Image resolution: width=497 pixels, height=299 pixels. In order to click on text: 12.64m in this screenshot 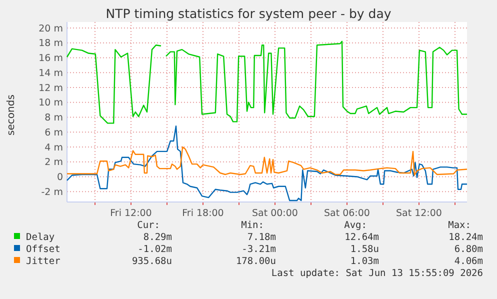, I will do `click(362, 237)`.